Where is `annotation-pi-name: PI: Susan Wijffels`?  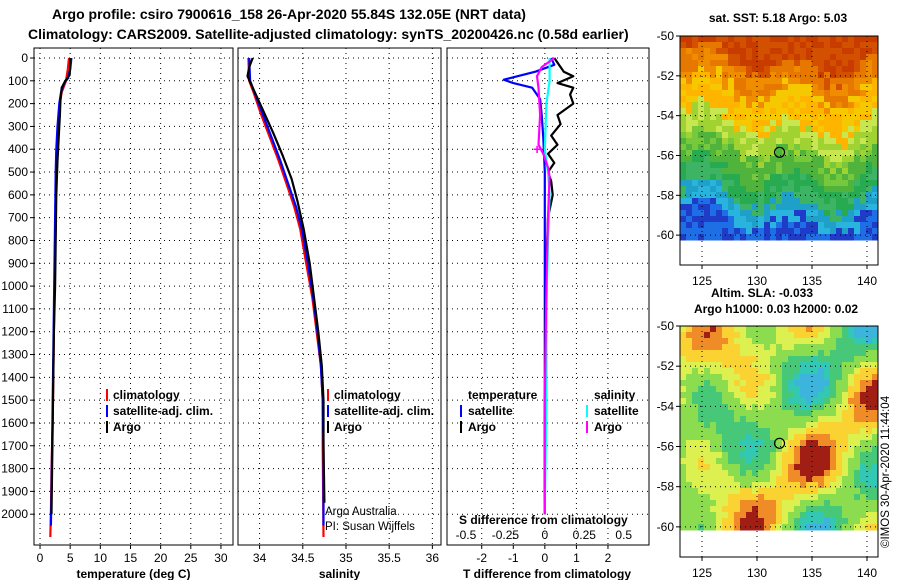 annotation-pi-name: PI: Susan Wijffels is located at coordinates (370, 527).